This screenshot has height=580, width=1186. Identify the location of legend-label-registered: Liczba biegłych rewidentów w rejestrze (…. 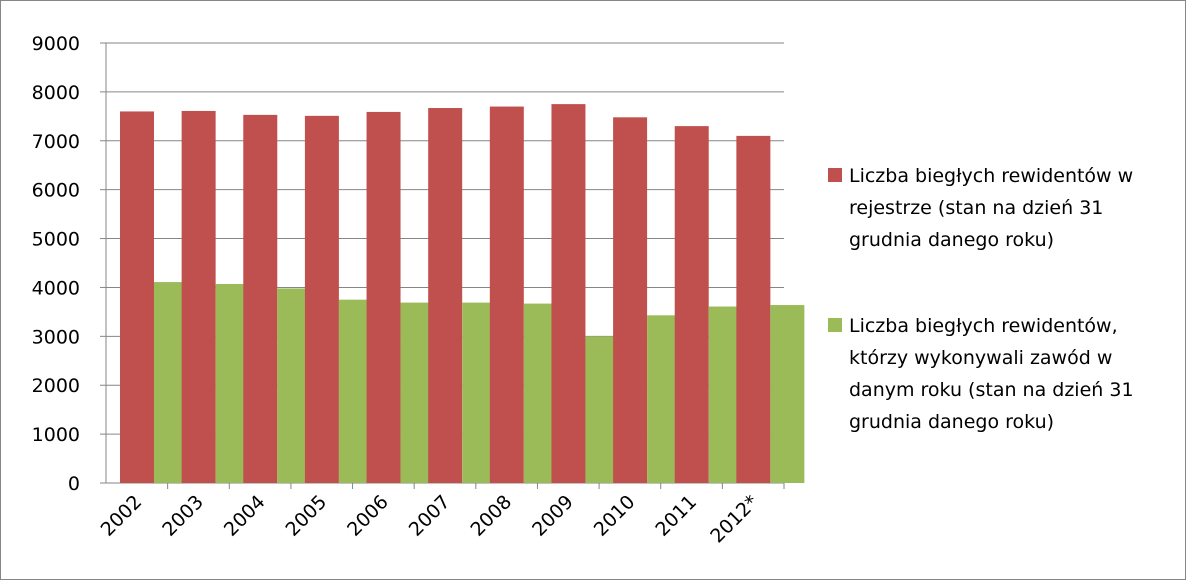
(991, 208).